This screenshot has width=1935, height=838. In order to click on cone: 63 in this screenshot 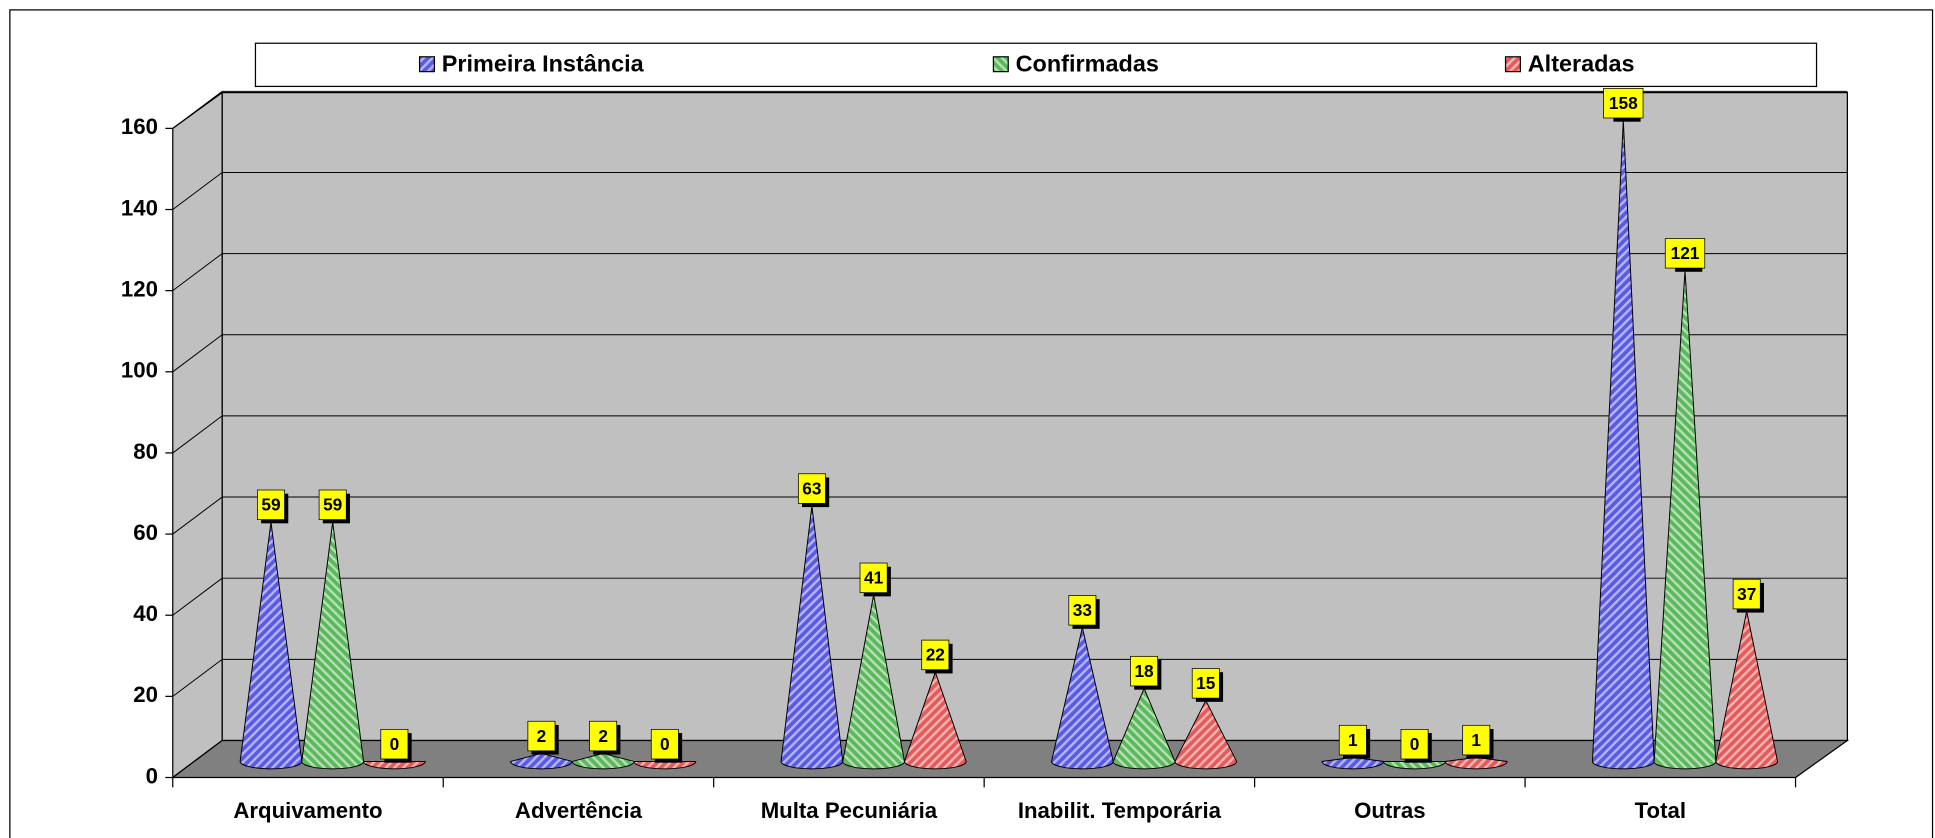, I will do `click(812, 621)`.